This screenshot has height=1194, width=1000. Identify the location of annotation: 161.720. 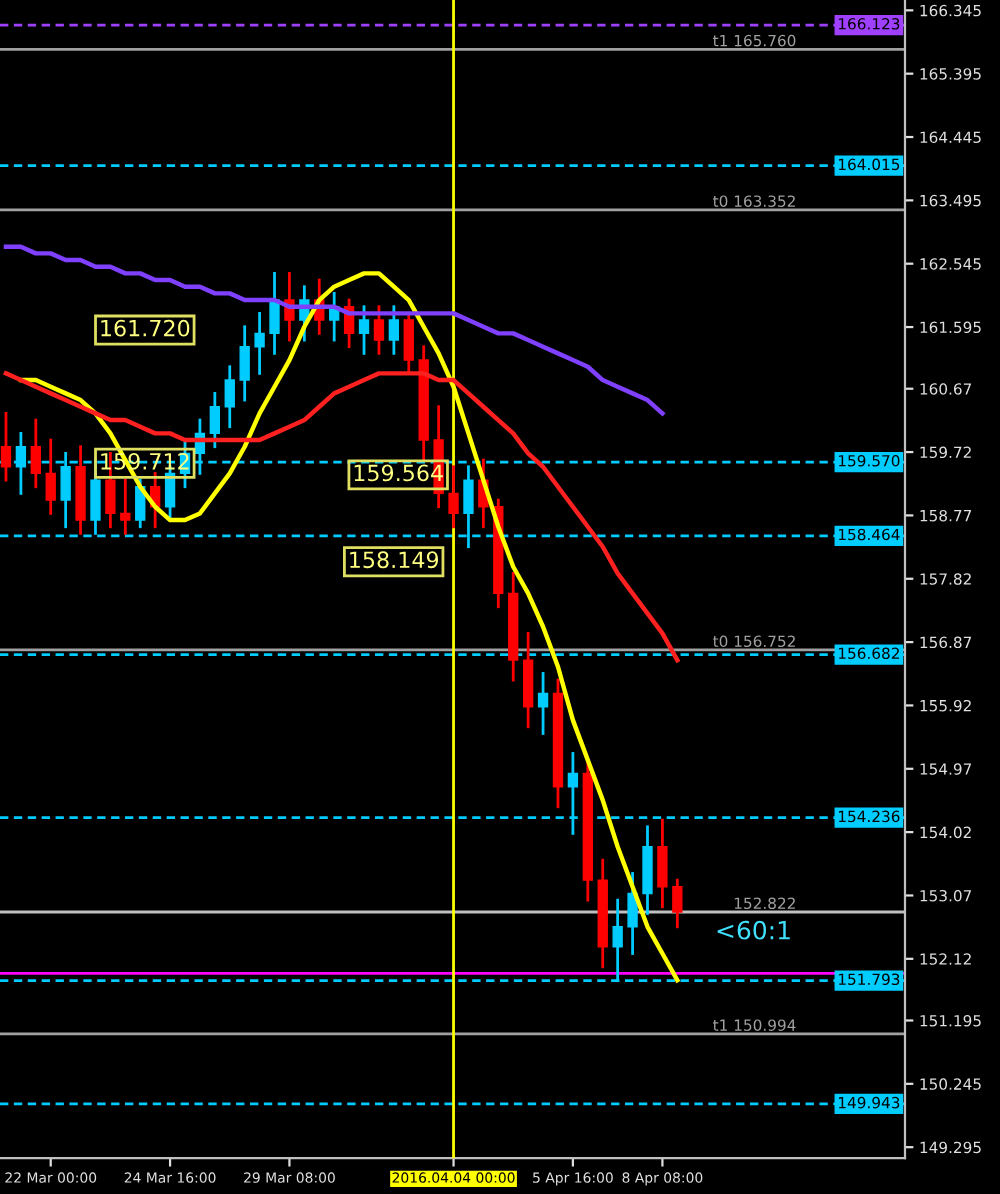
(145, 328).